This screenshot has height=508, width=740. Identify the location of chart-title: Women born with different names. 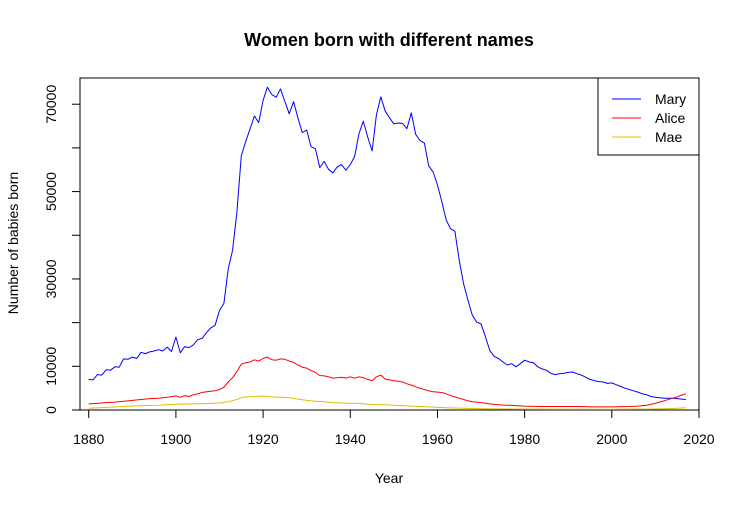
(389, 40).